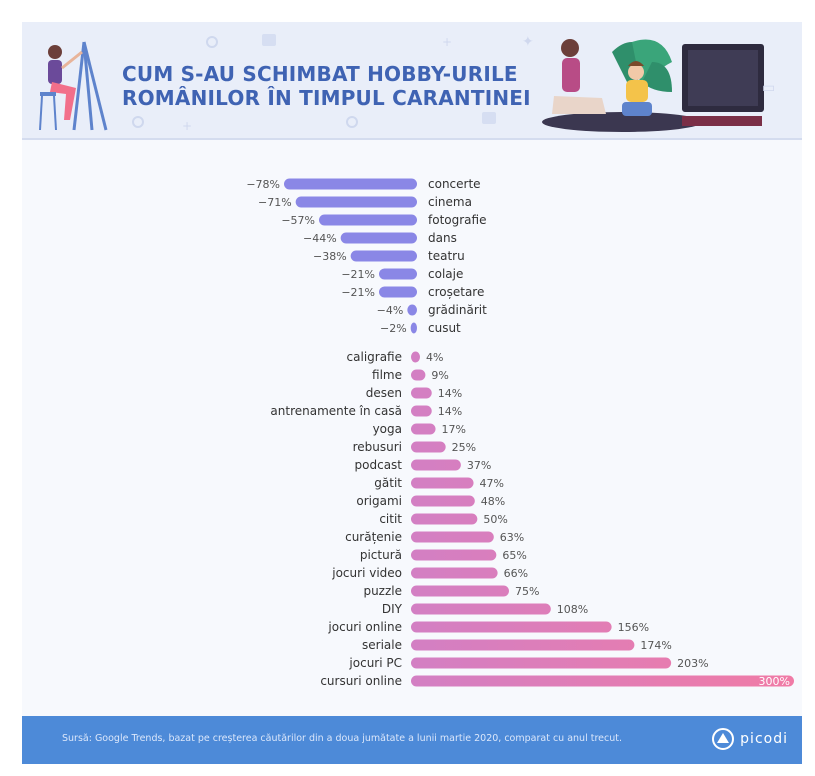 Image resolution: width=815 pixels, height=776 pixels. What do you see at coordinates (456, 292) in the screenshot?
I see `category-label: croșetare` at bounding box center [456, 292].